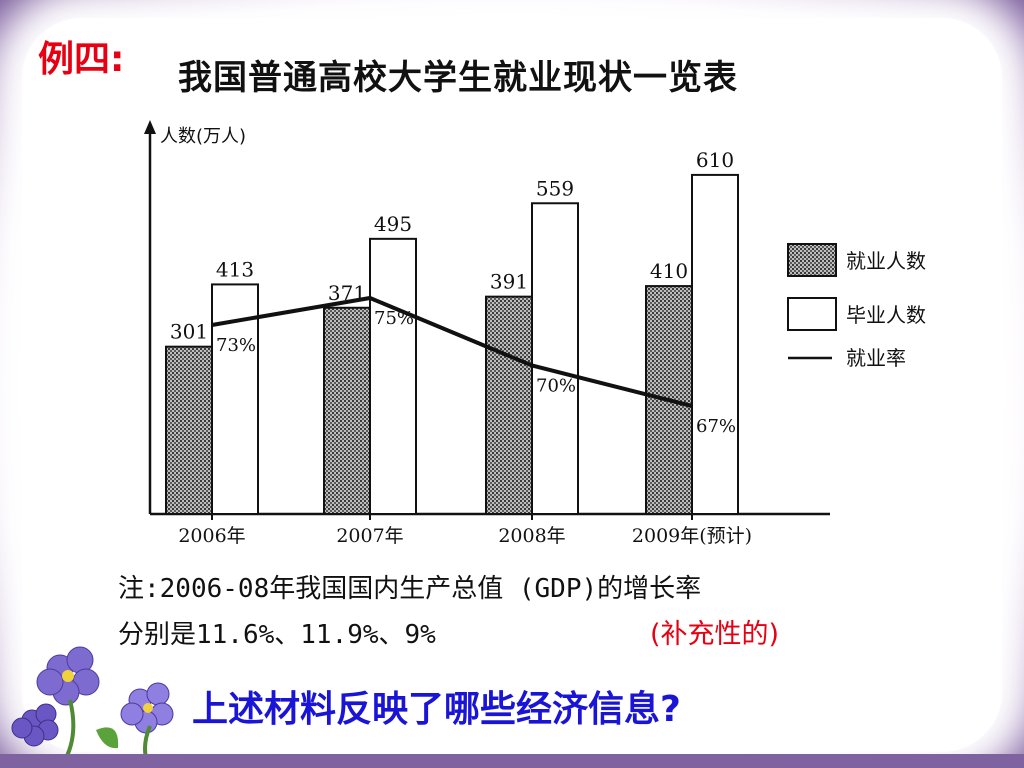  What do you see at coordinates (458, 78) in the screenshot?
I see `slide-title: 我国普通高校大学生就业现状一览表` at bounding box center [458, 78].